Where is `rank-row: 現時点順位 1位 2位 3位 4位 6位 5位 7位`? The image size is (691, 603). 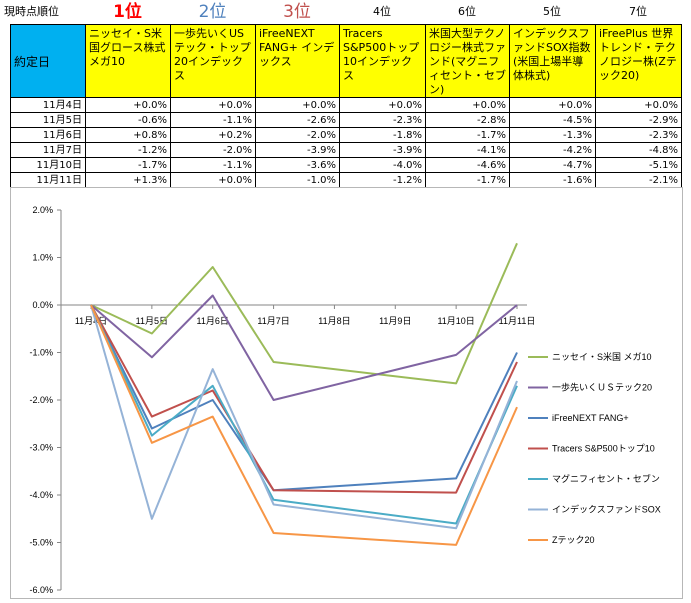
rank-row: 現時点順位 1位 2位 3位 4位 6位 5位 7位 is located at coordinates (345, 12).